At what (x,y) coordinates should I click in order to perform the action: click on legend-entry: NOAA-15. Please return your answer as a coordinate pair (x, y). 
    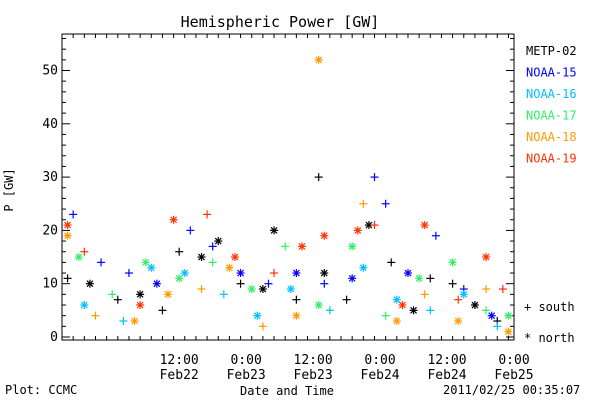
    Looking at the image, I should click on (551, 73).